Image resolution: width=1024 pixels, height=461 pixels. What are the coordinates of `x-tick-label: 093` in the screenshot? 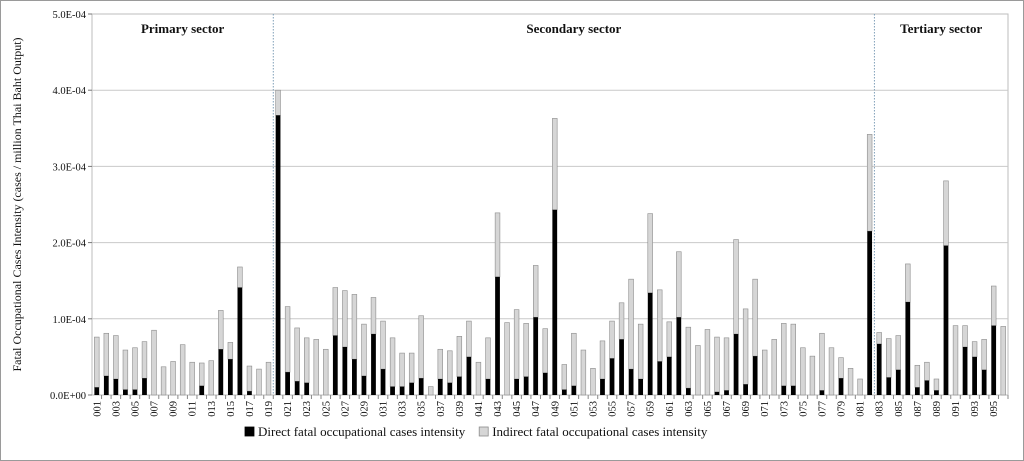 It's located at (975, 409).